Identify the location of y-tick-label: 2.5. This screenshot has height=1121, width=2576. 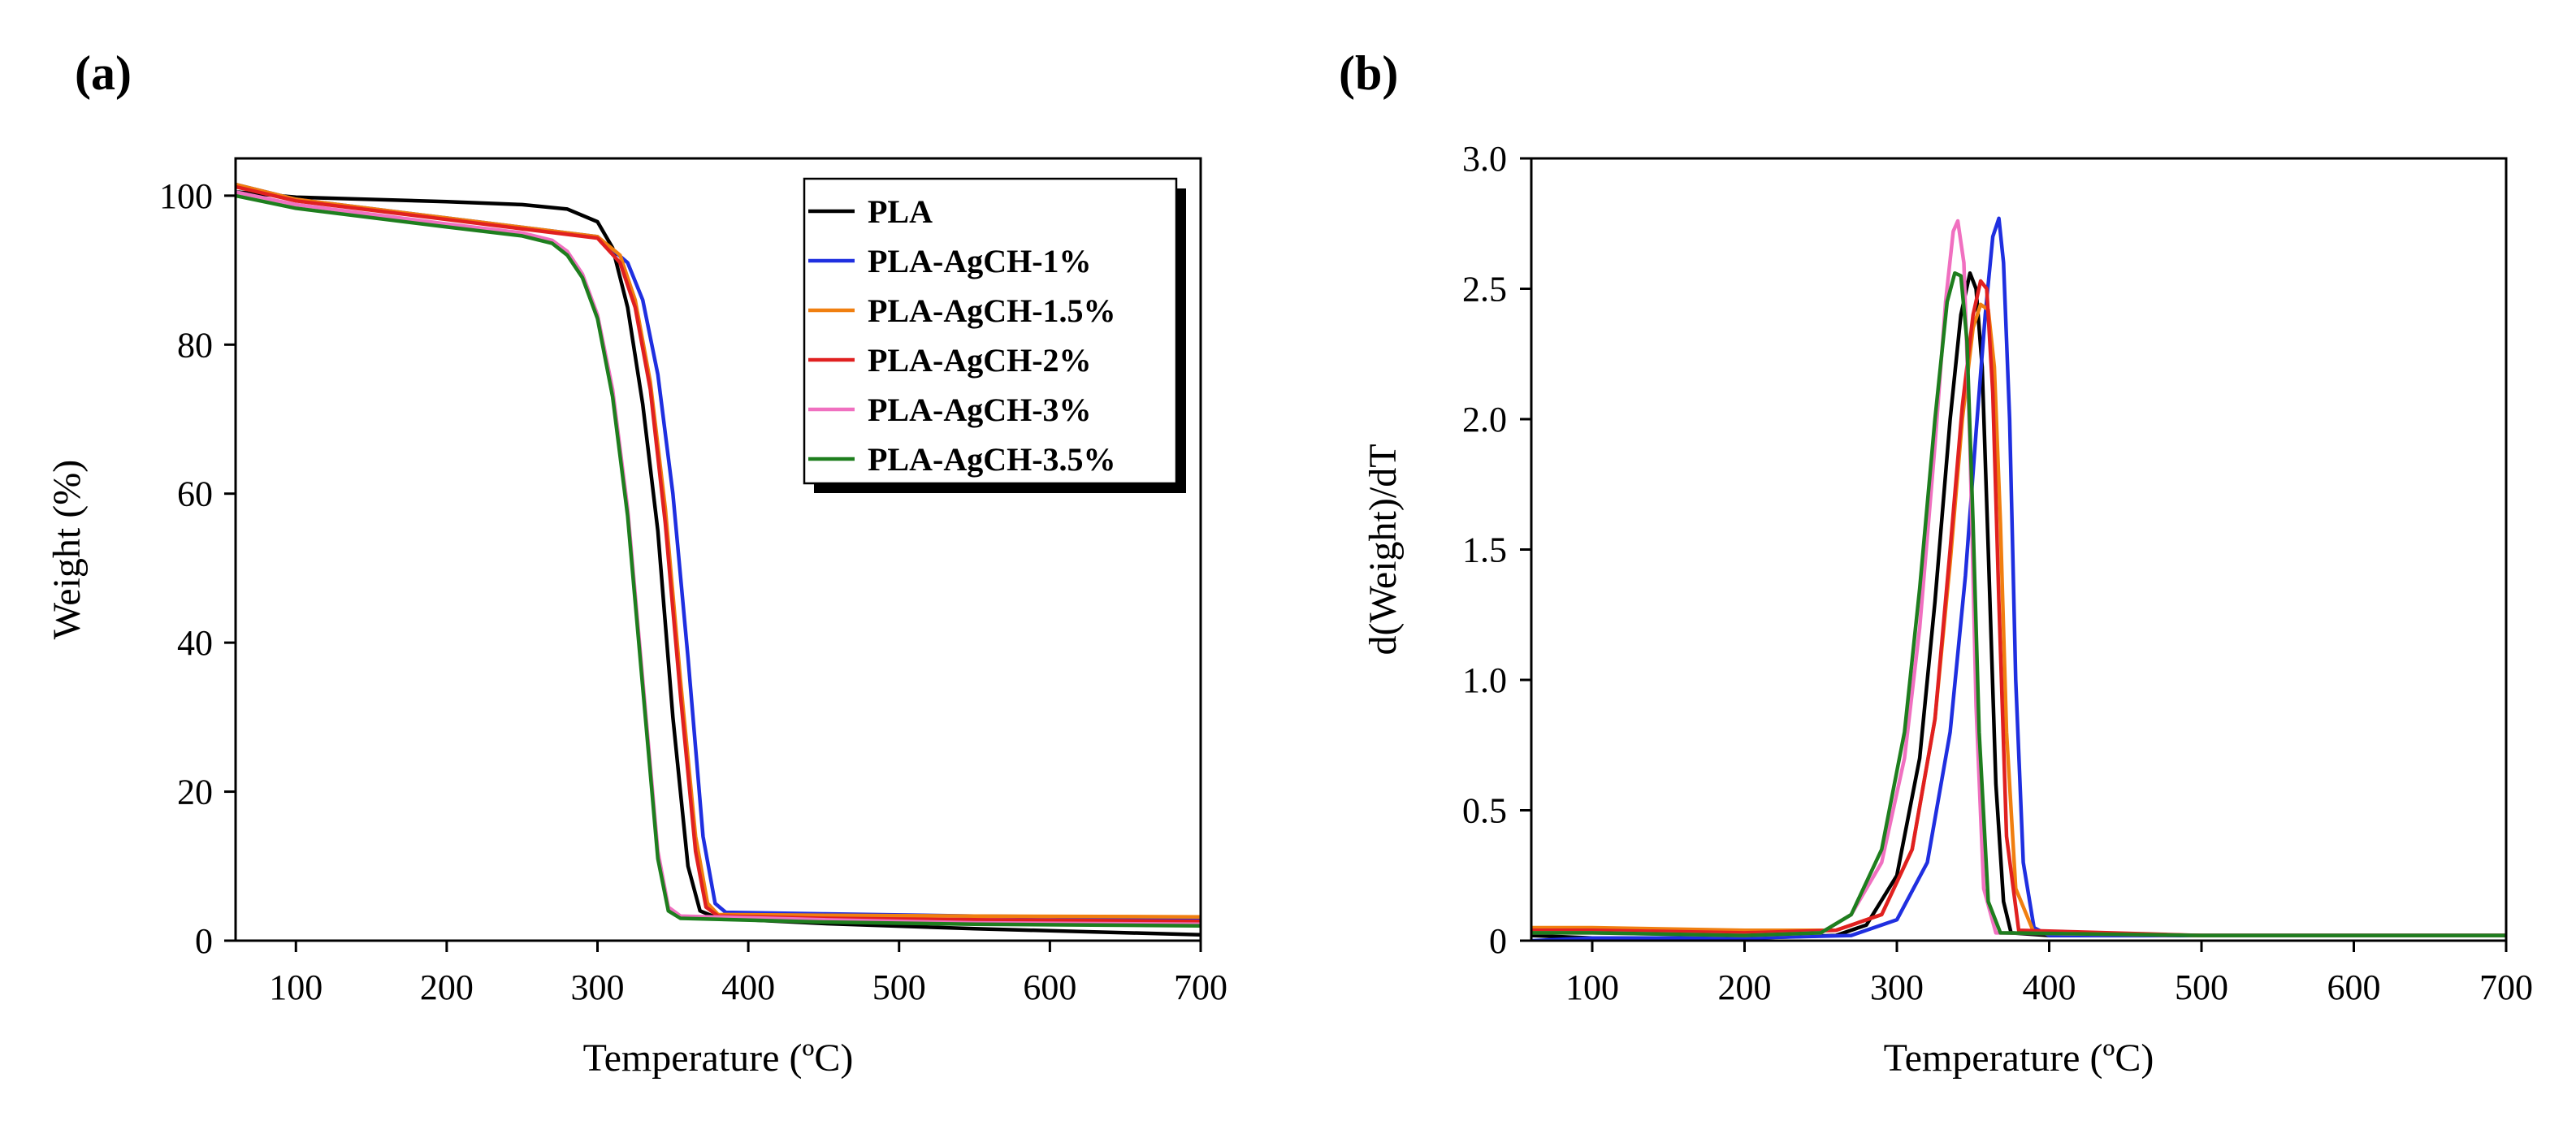
(1484, 289).